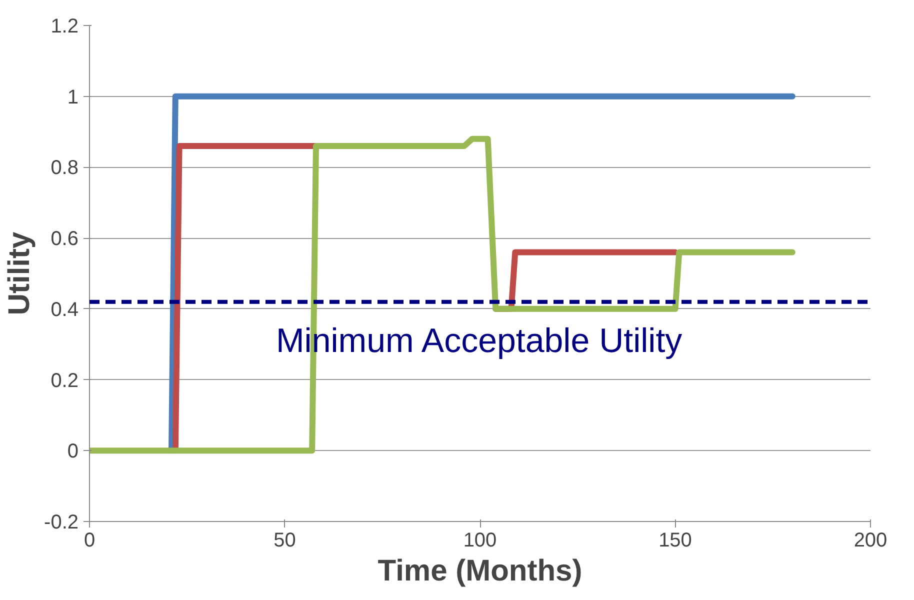 The height and width of the screenshot is (600, 914). I want to click on y-tick-label: 0.8, so click(64, 168).